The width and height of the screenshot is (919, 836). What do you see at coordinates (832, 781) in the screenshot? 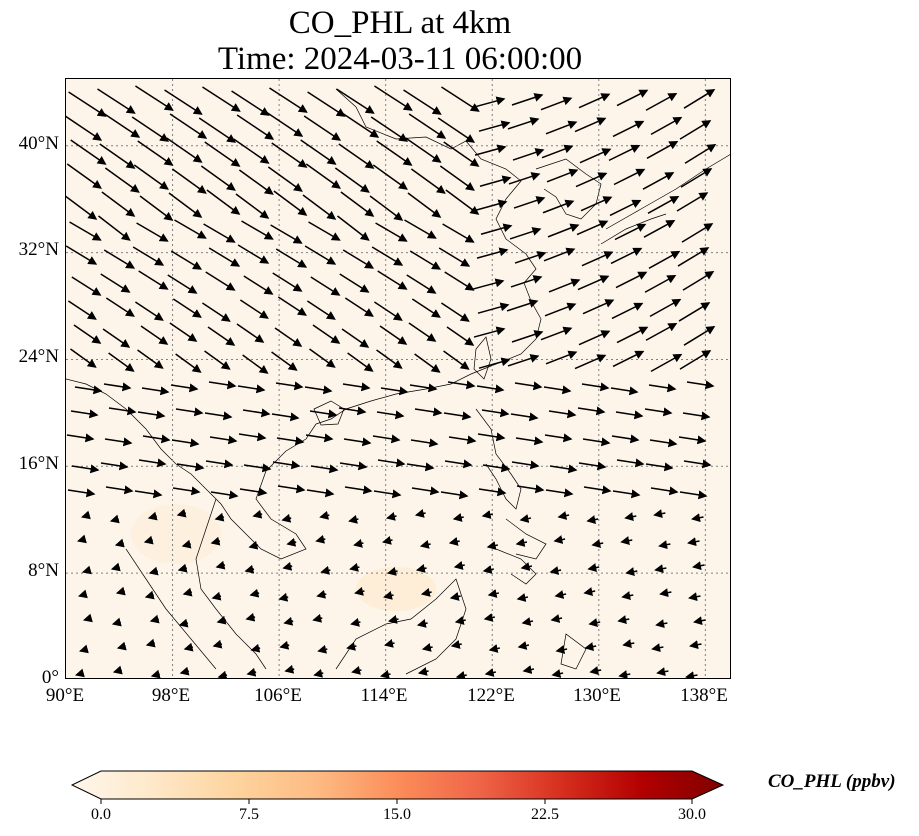
I see `colorbar-label: CO_PHL (ppbv)` at bounding box center [832, 781].